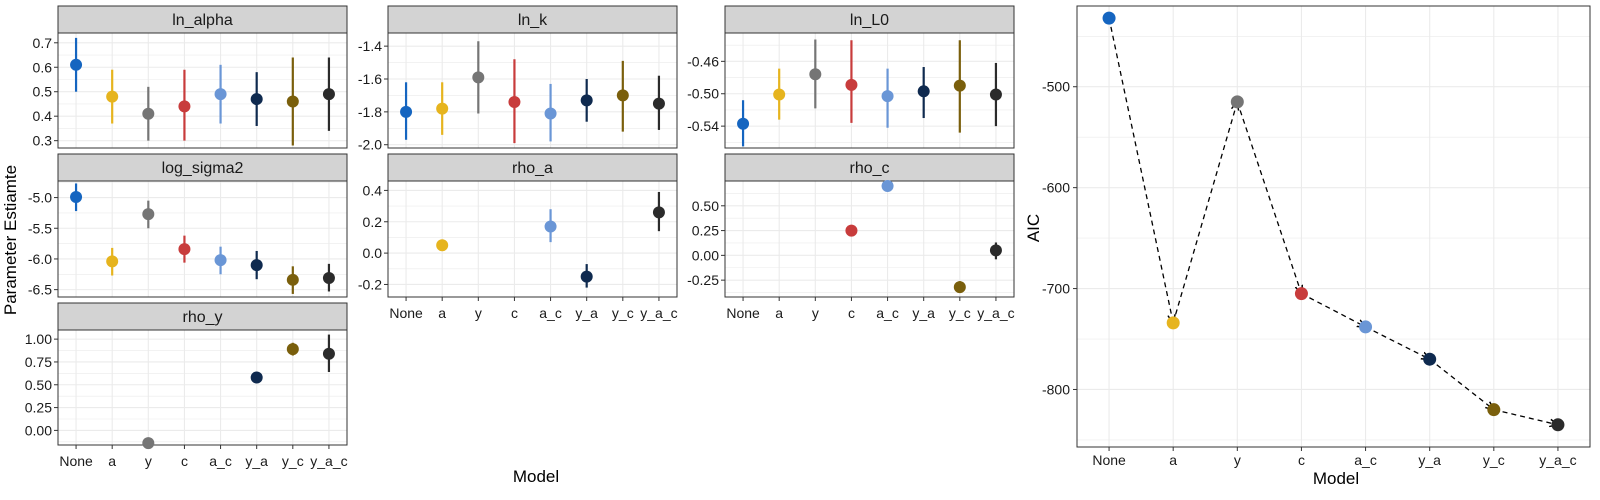  Describe the element at coordinates (1056, 188) in the screenshot. I see `y-tick-label: -600` at that location.